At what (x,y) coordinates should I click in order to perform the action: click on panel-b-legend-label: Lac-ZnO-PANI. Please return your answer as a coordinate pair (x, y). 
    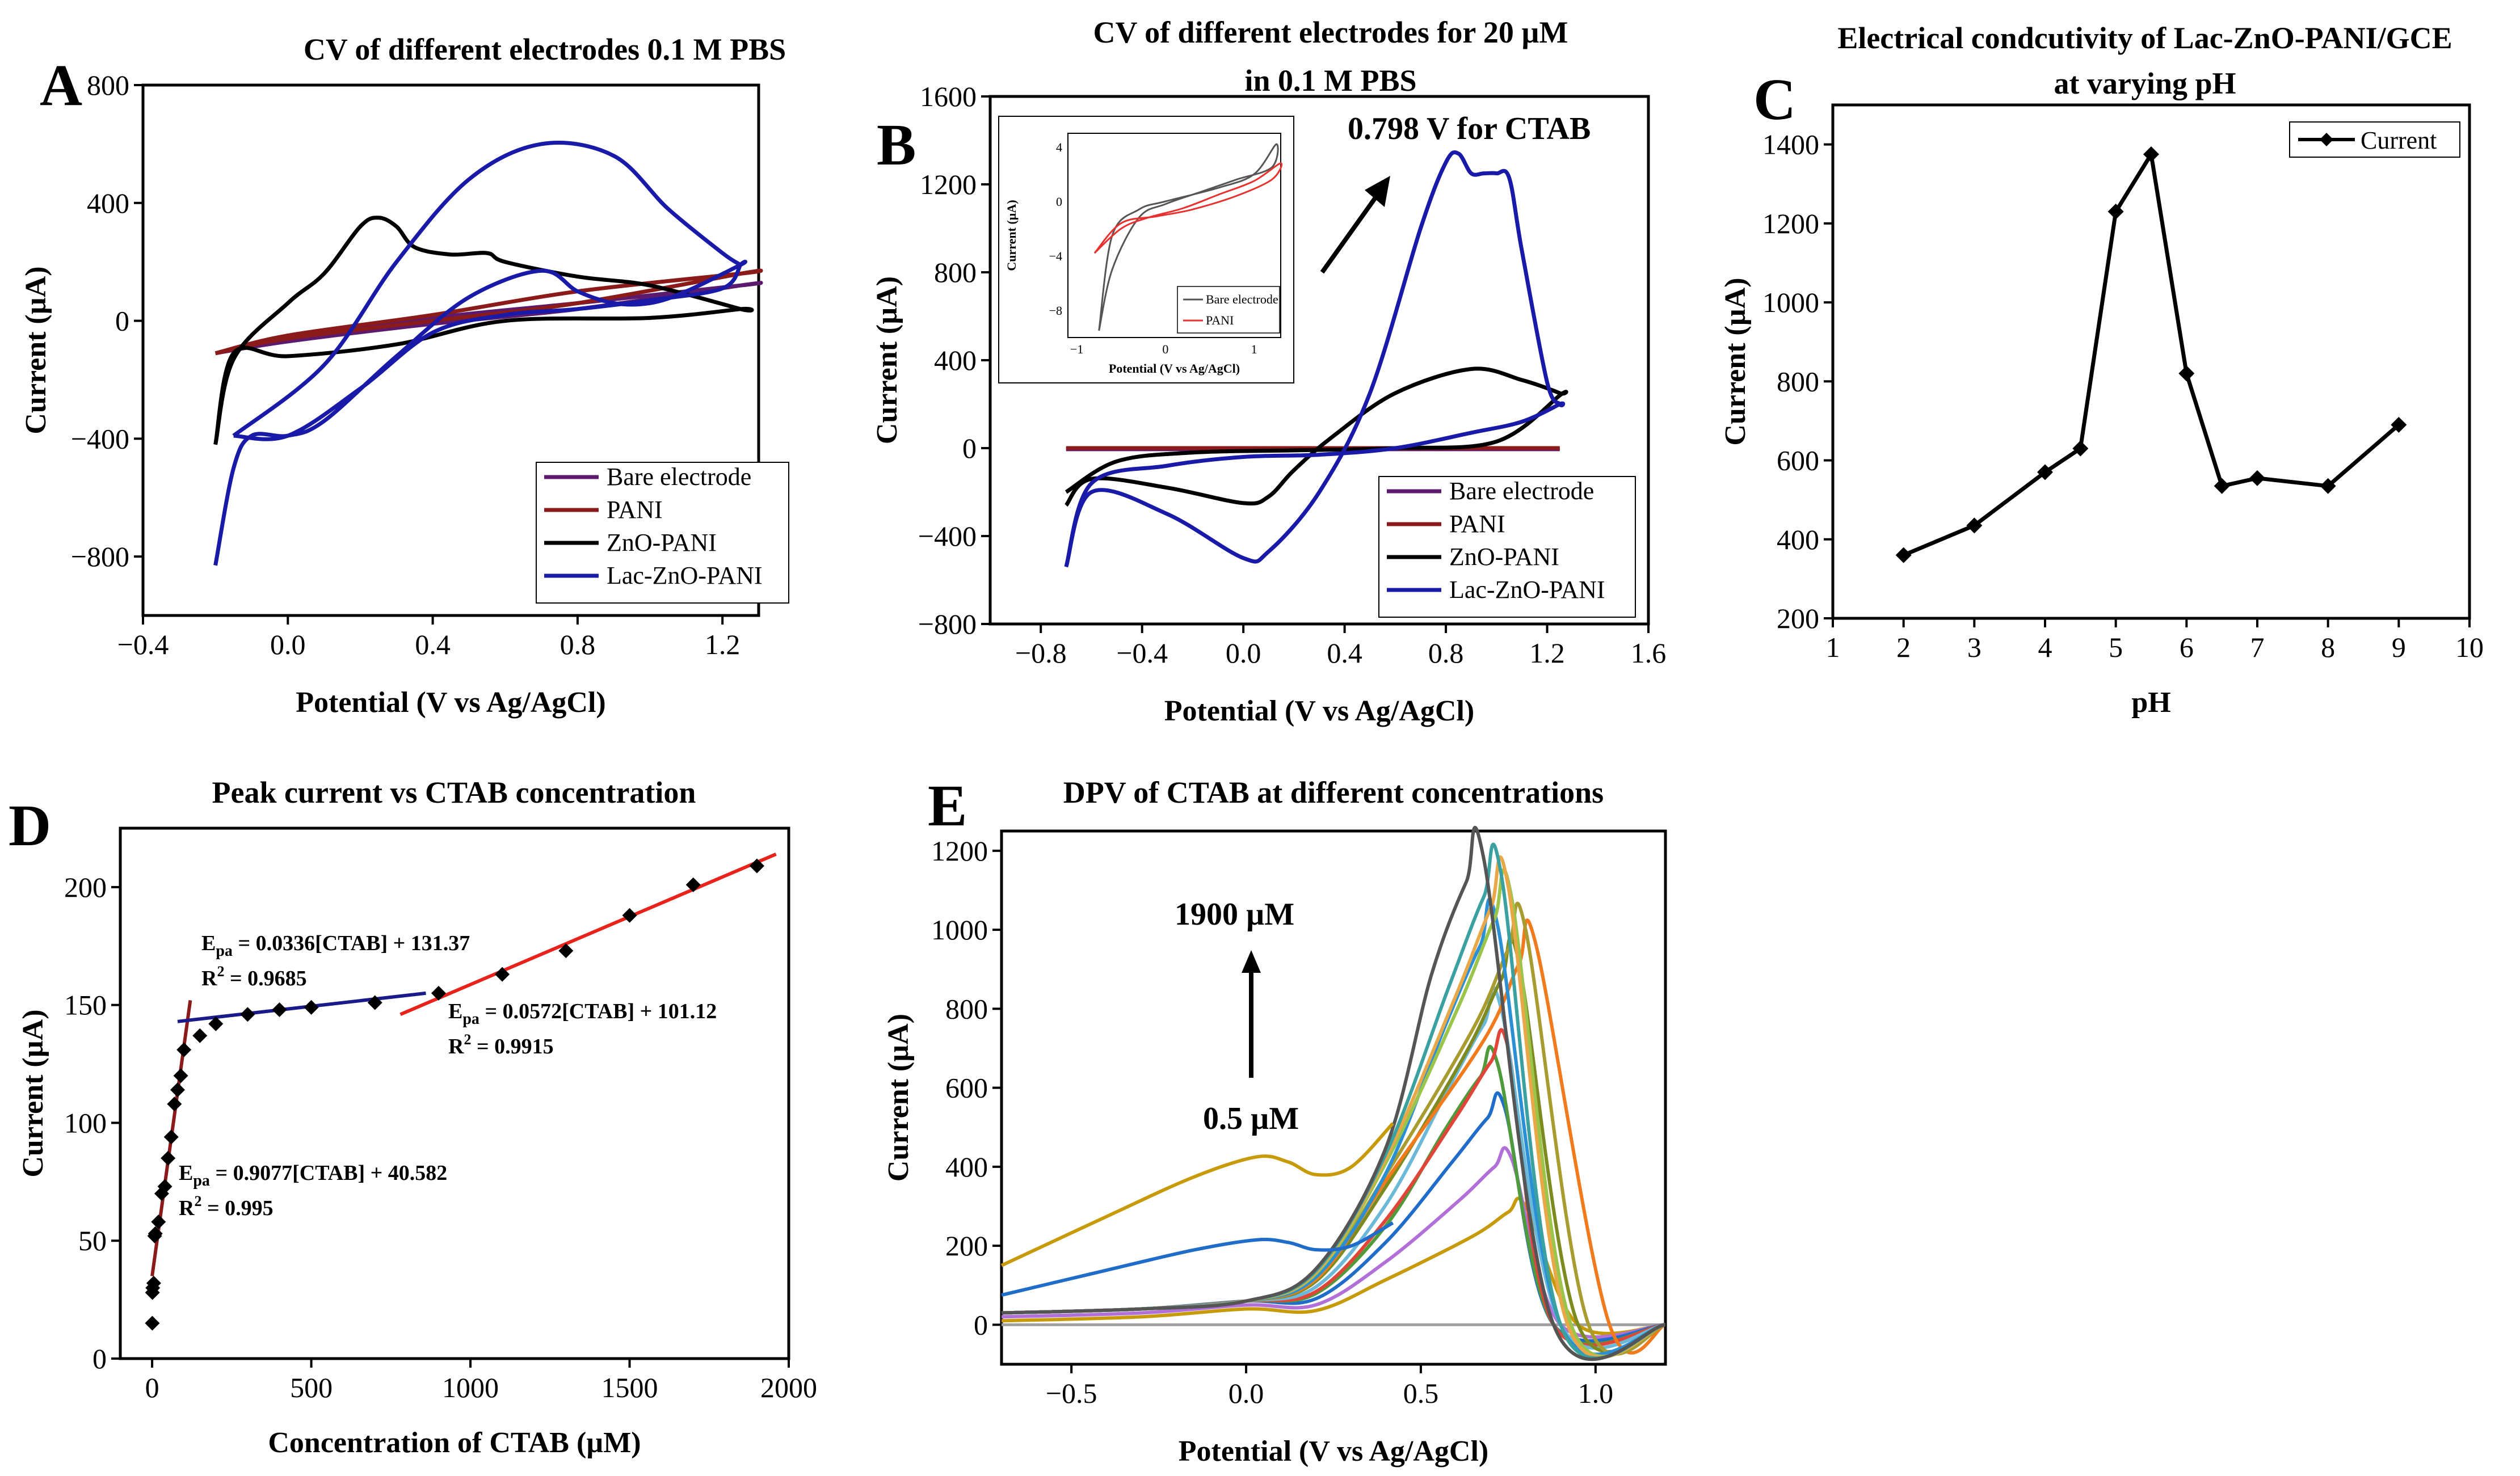
    Looking at the image, I should click on (1527, 590).